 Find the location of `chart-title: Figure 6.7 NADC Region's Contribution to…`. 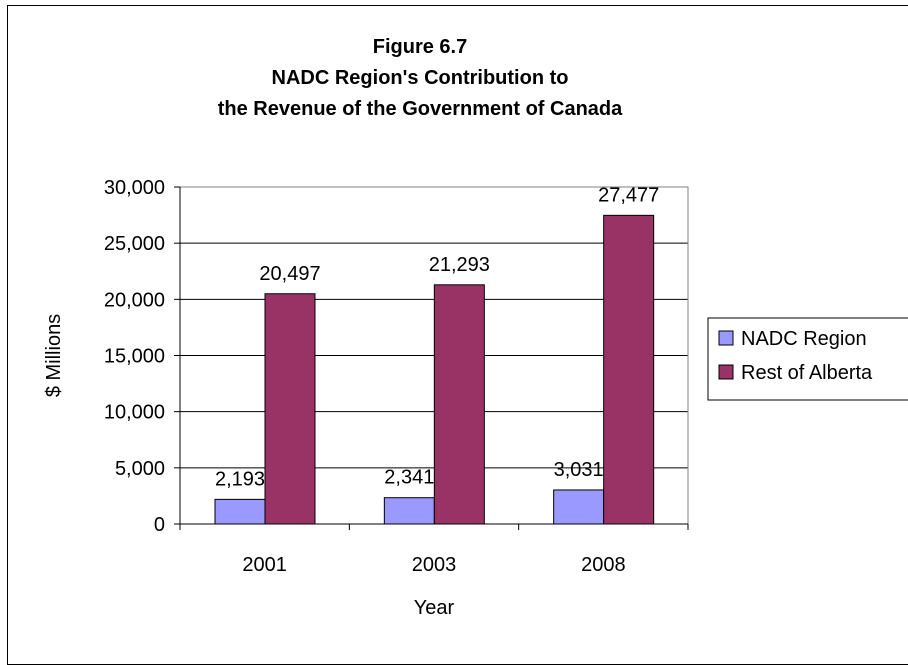

chart-title: Figure 6.7 NADC Region's Contribution to… is located at coordinates (420, 78).